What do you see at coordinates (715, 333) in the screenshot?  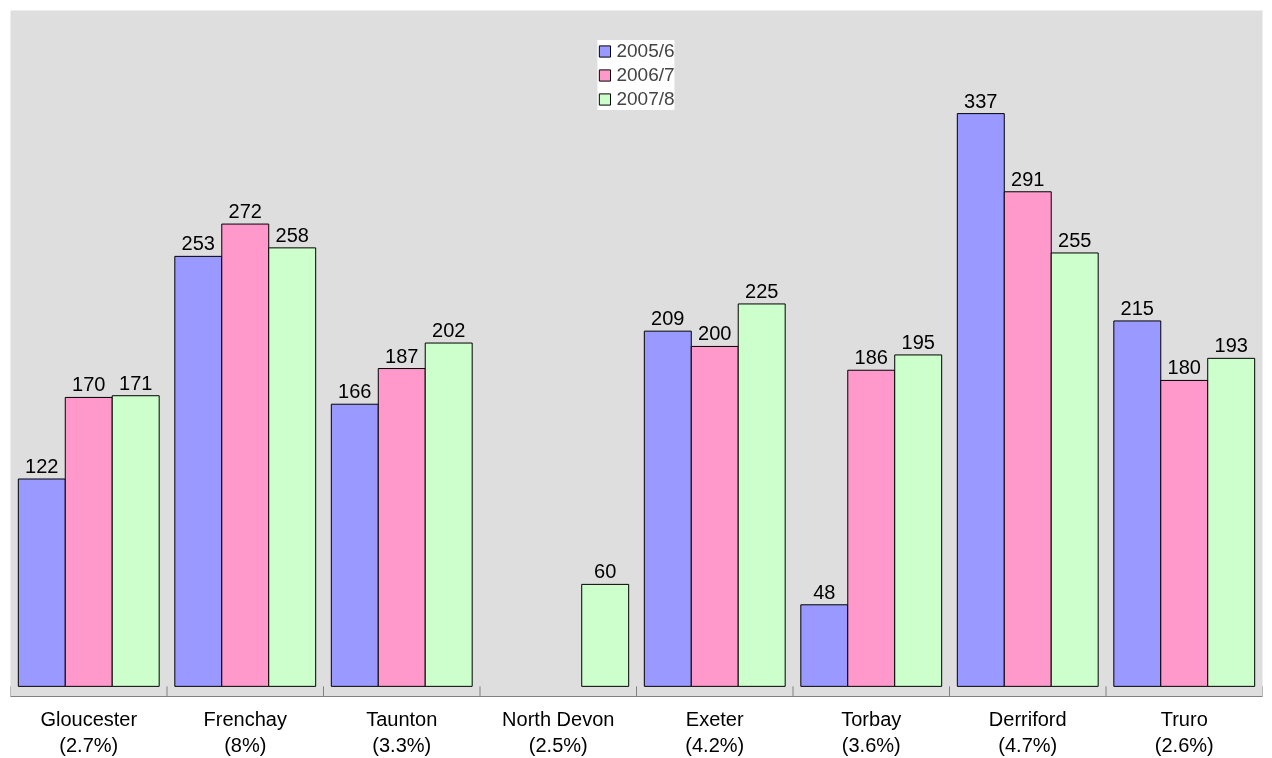 I see `data-label: 200` at bounding box center [715, 333].